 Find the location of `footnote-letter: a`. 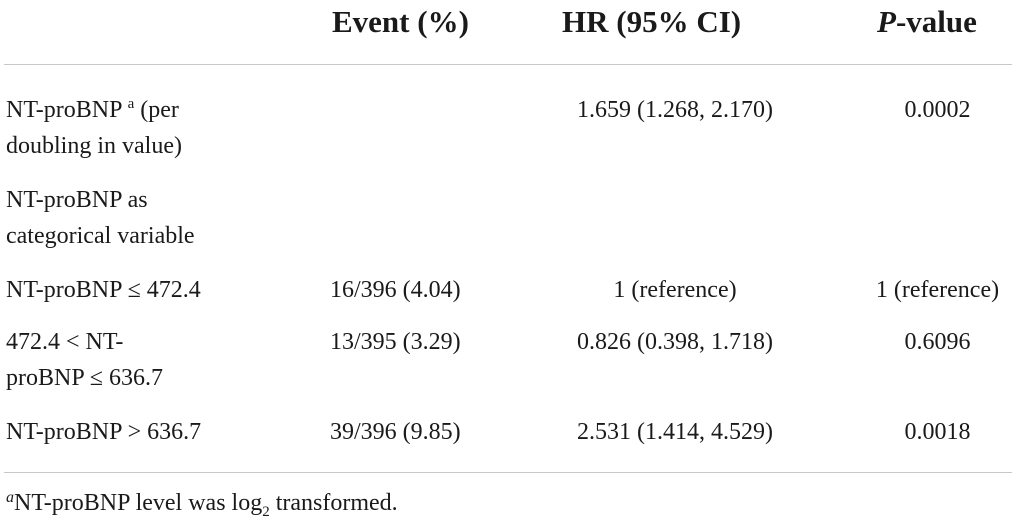

footnote-letter: a is located at coordinates (10, 497).